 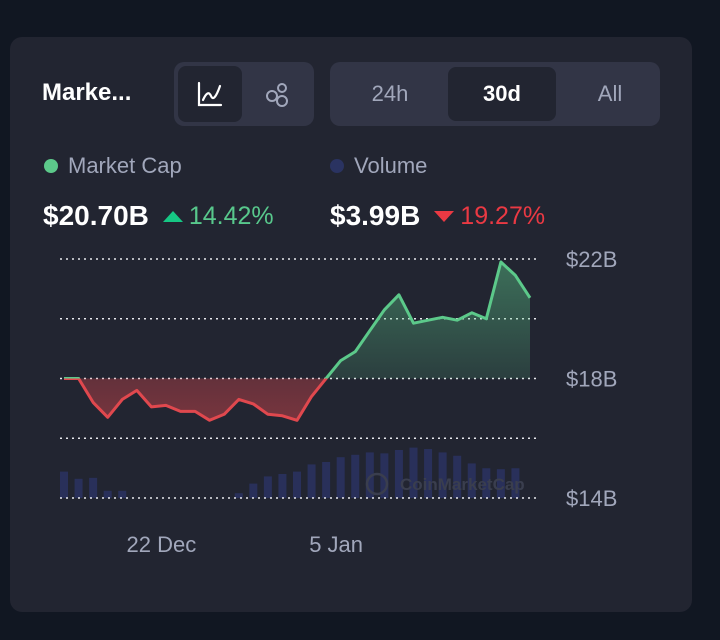 I want to click on legend-volume: Volume, so click(x=378, y=166).